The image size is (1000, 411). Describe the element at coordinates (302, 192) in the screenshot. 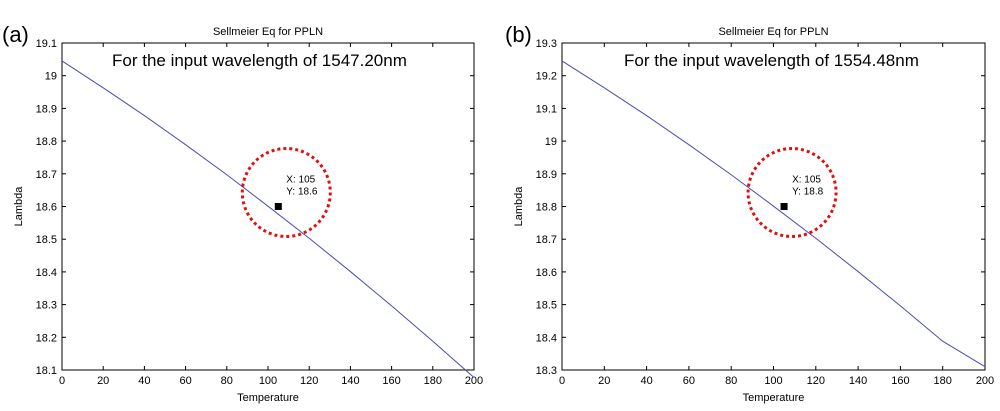

I see `datatip-y-label: Y: 18.6` at that location.